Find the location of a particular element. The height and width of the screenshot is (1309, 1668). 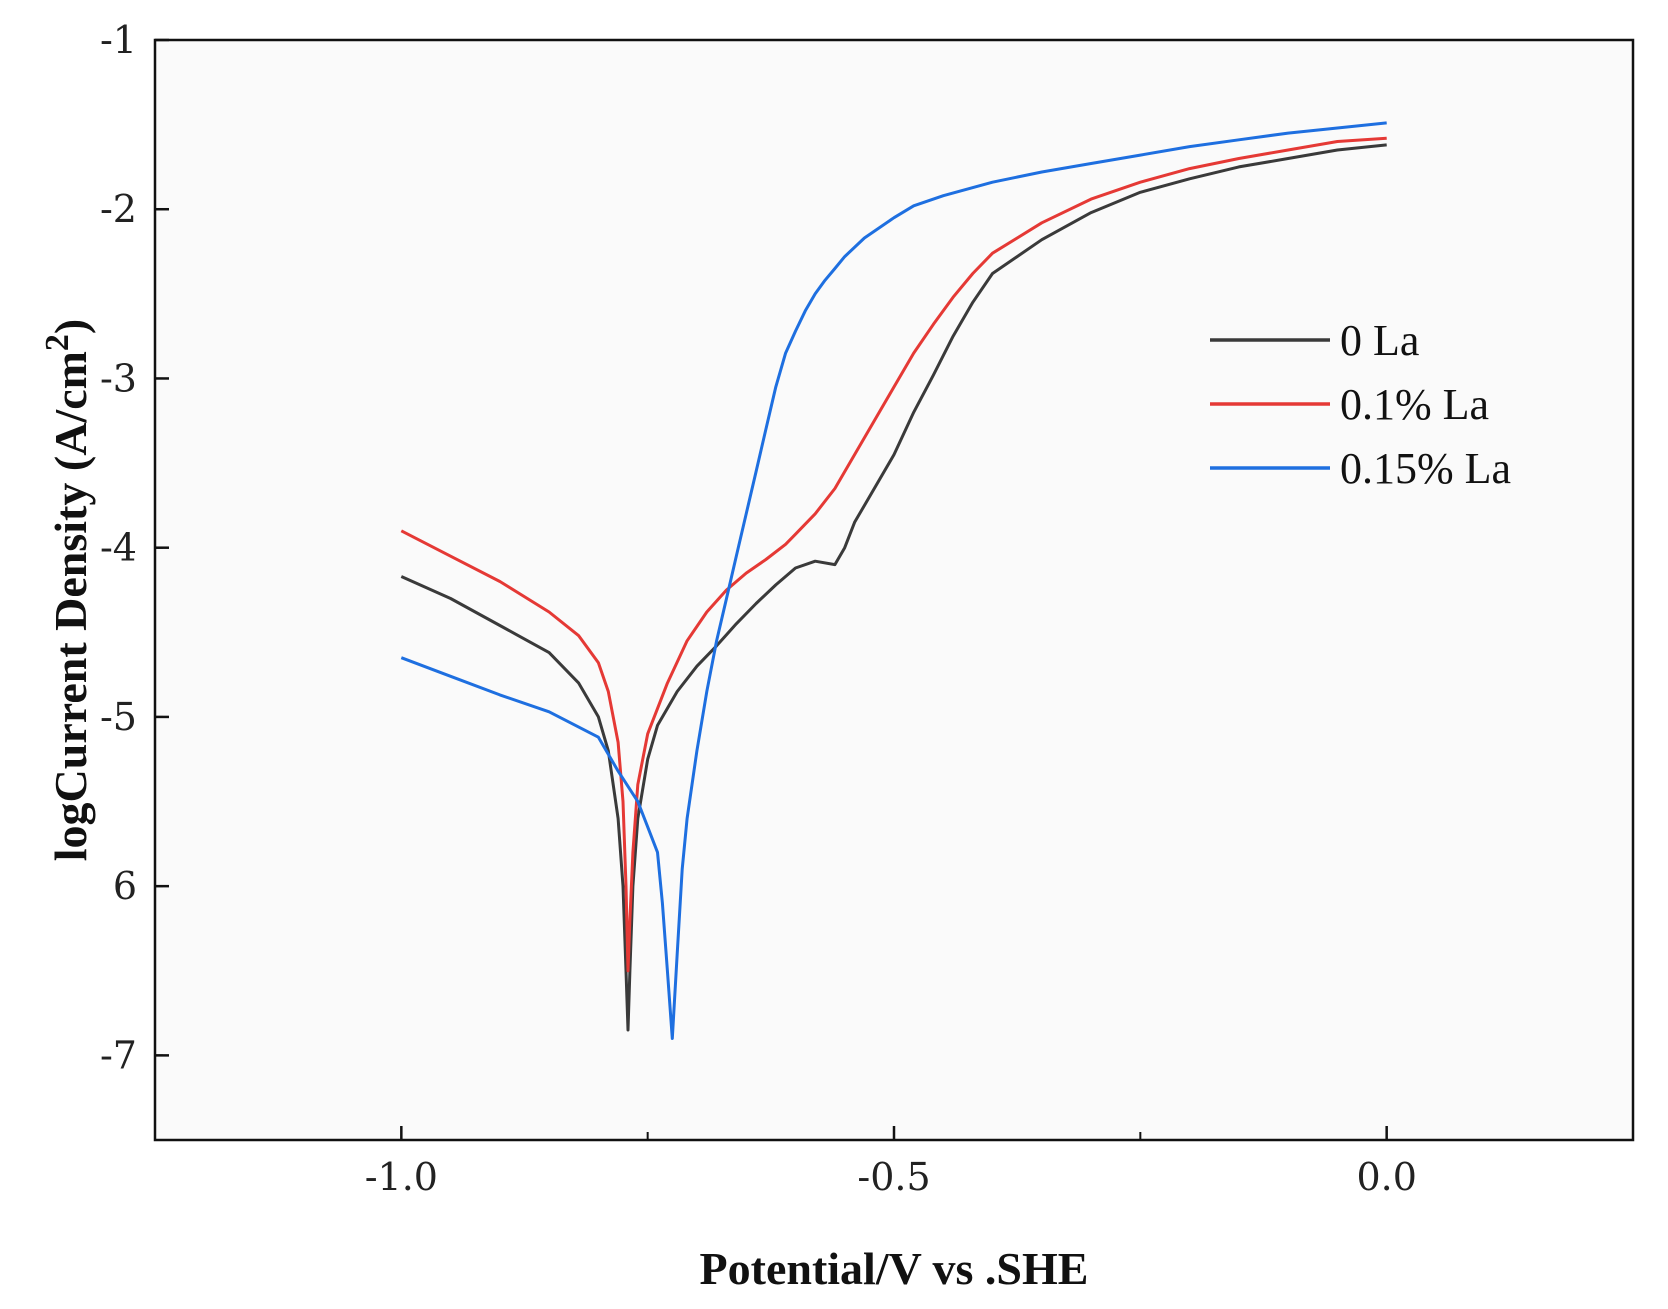

y-axis-title-sup: 2 is located at coordinates (57, 342).